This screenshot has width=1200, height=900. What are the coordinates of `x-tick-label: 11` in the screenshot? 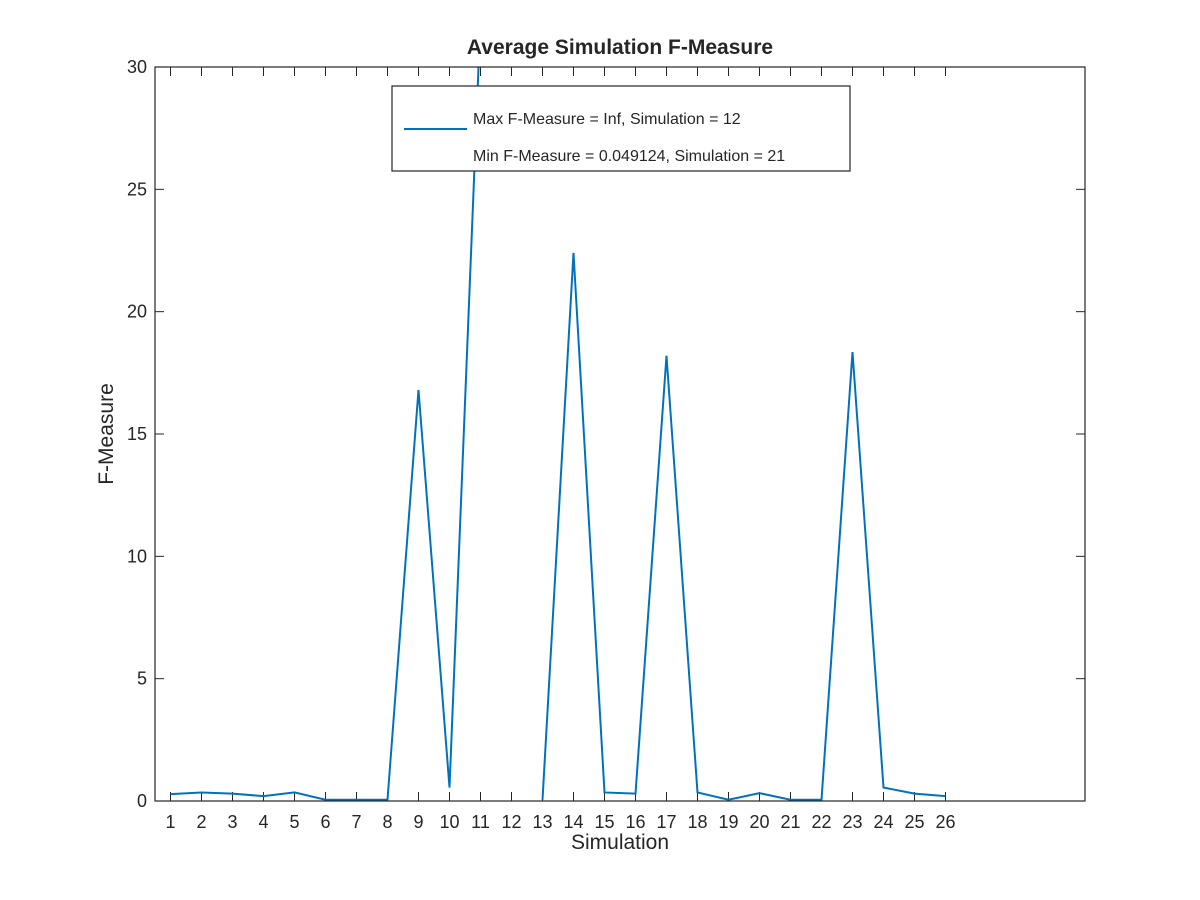 It's located at (480, 822).